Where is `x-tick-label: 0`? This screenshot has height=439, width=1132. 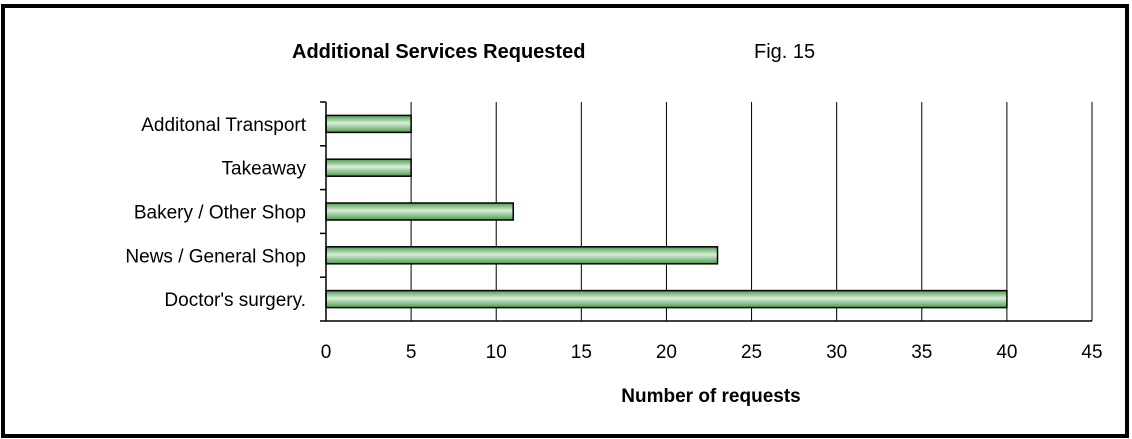 x-tick-label: 0 is located at coordinates (326, 352).